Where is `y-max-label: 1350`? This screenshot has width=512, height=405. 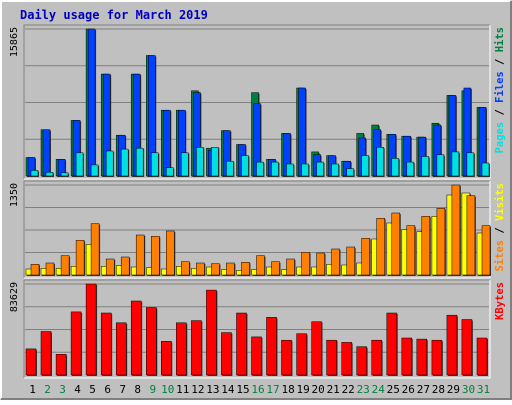
y-max-label: 1350 is located at coordinates (14, 195).